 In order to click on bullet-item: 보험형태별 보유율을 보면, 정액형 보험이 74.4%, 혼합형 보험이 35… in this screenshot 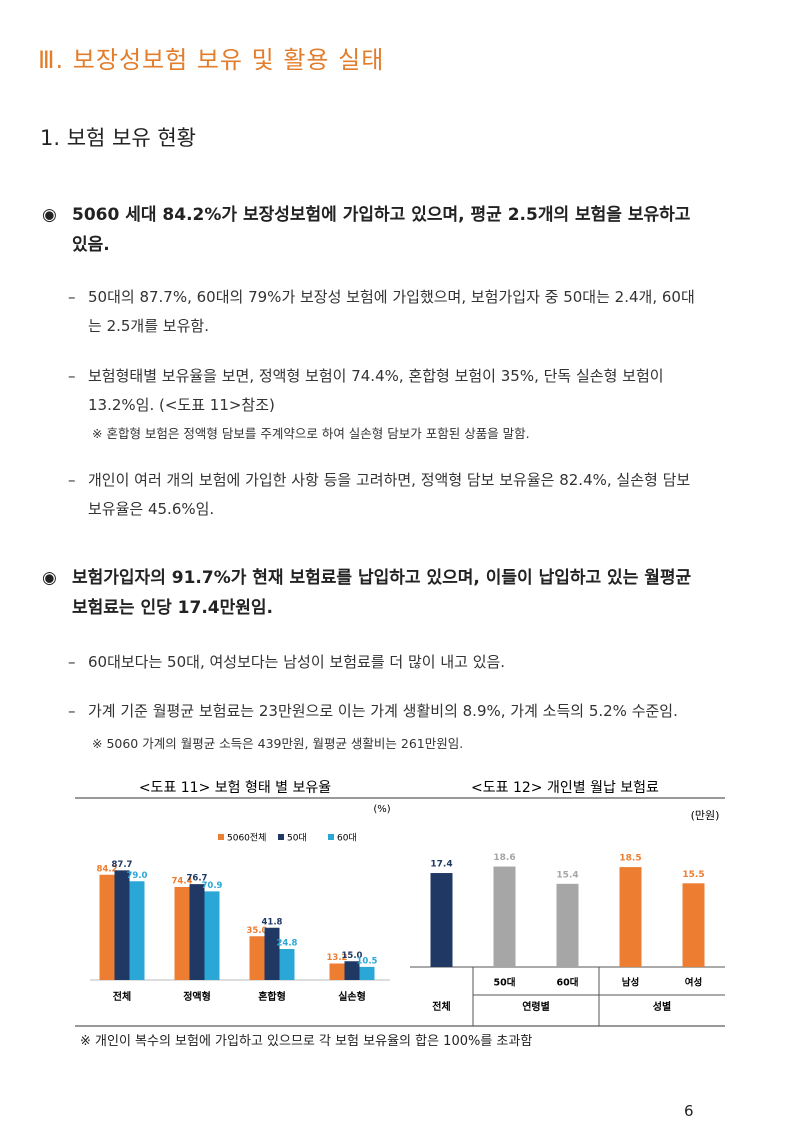, I will do `click(384, 391)`.